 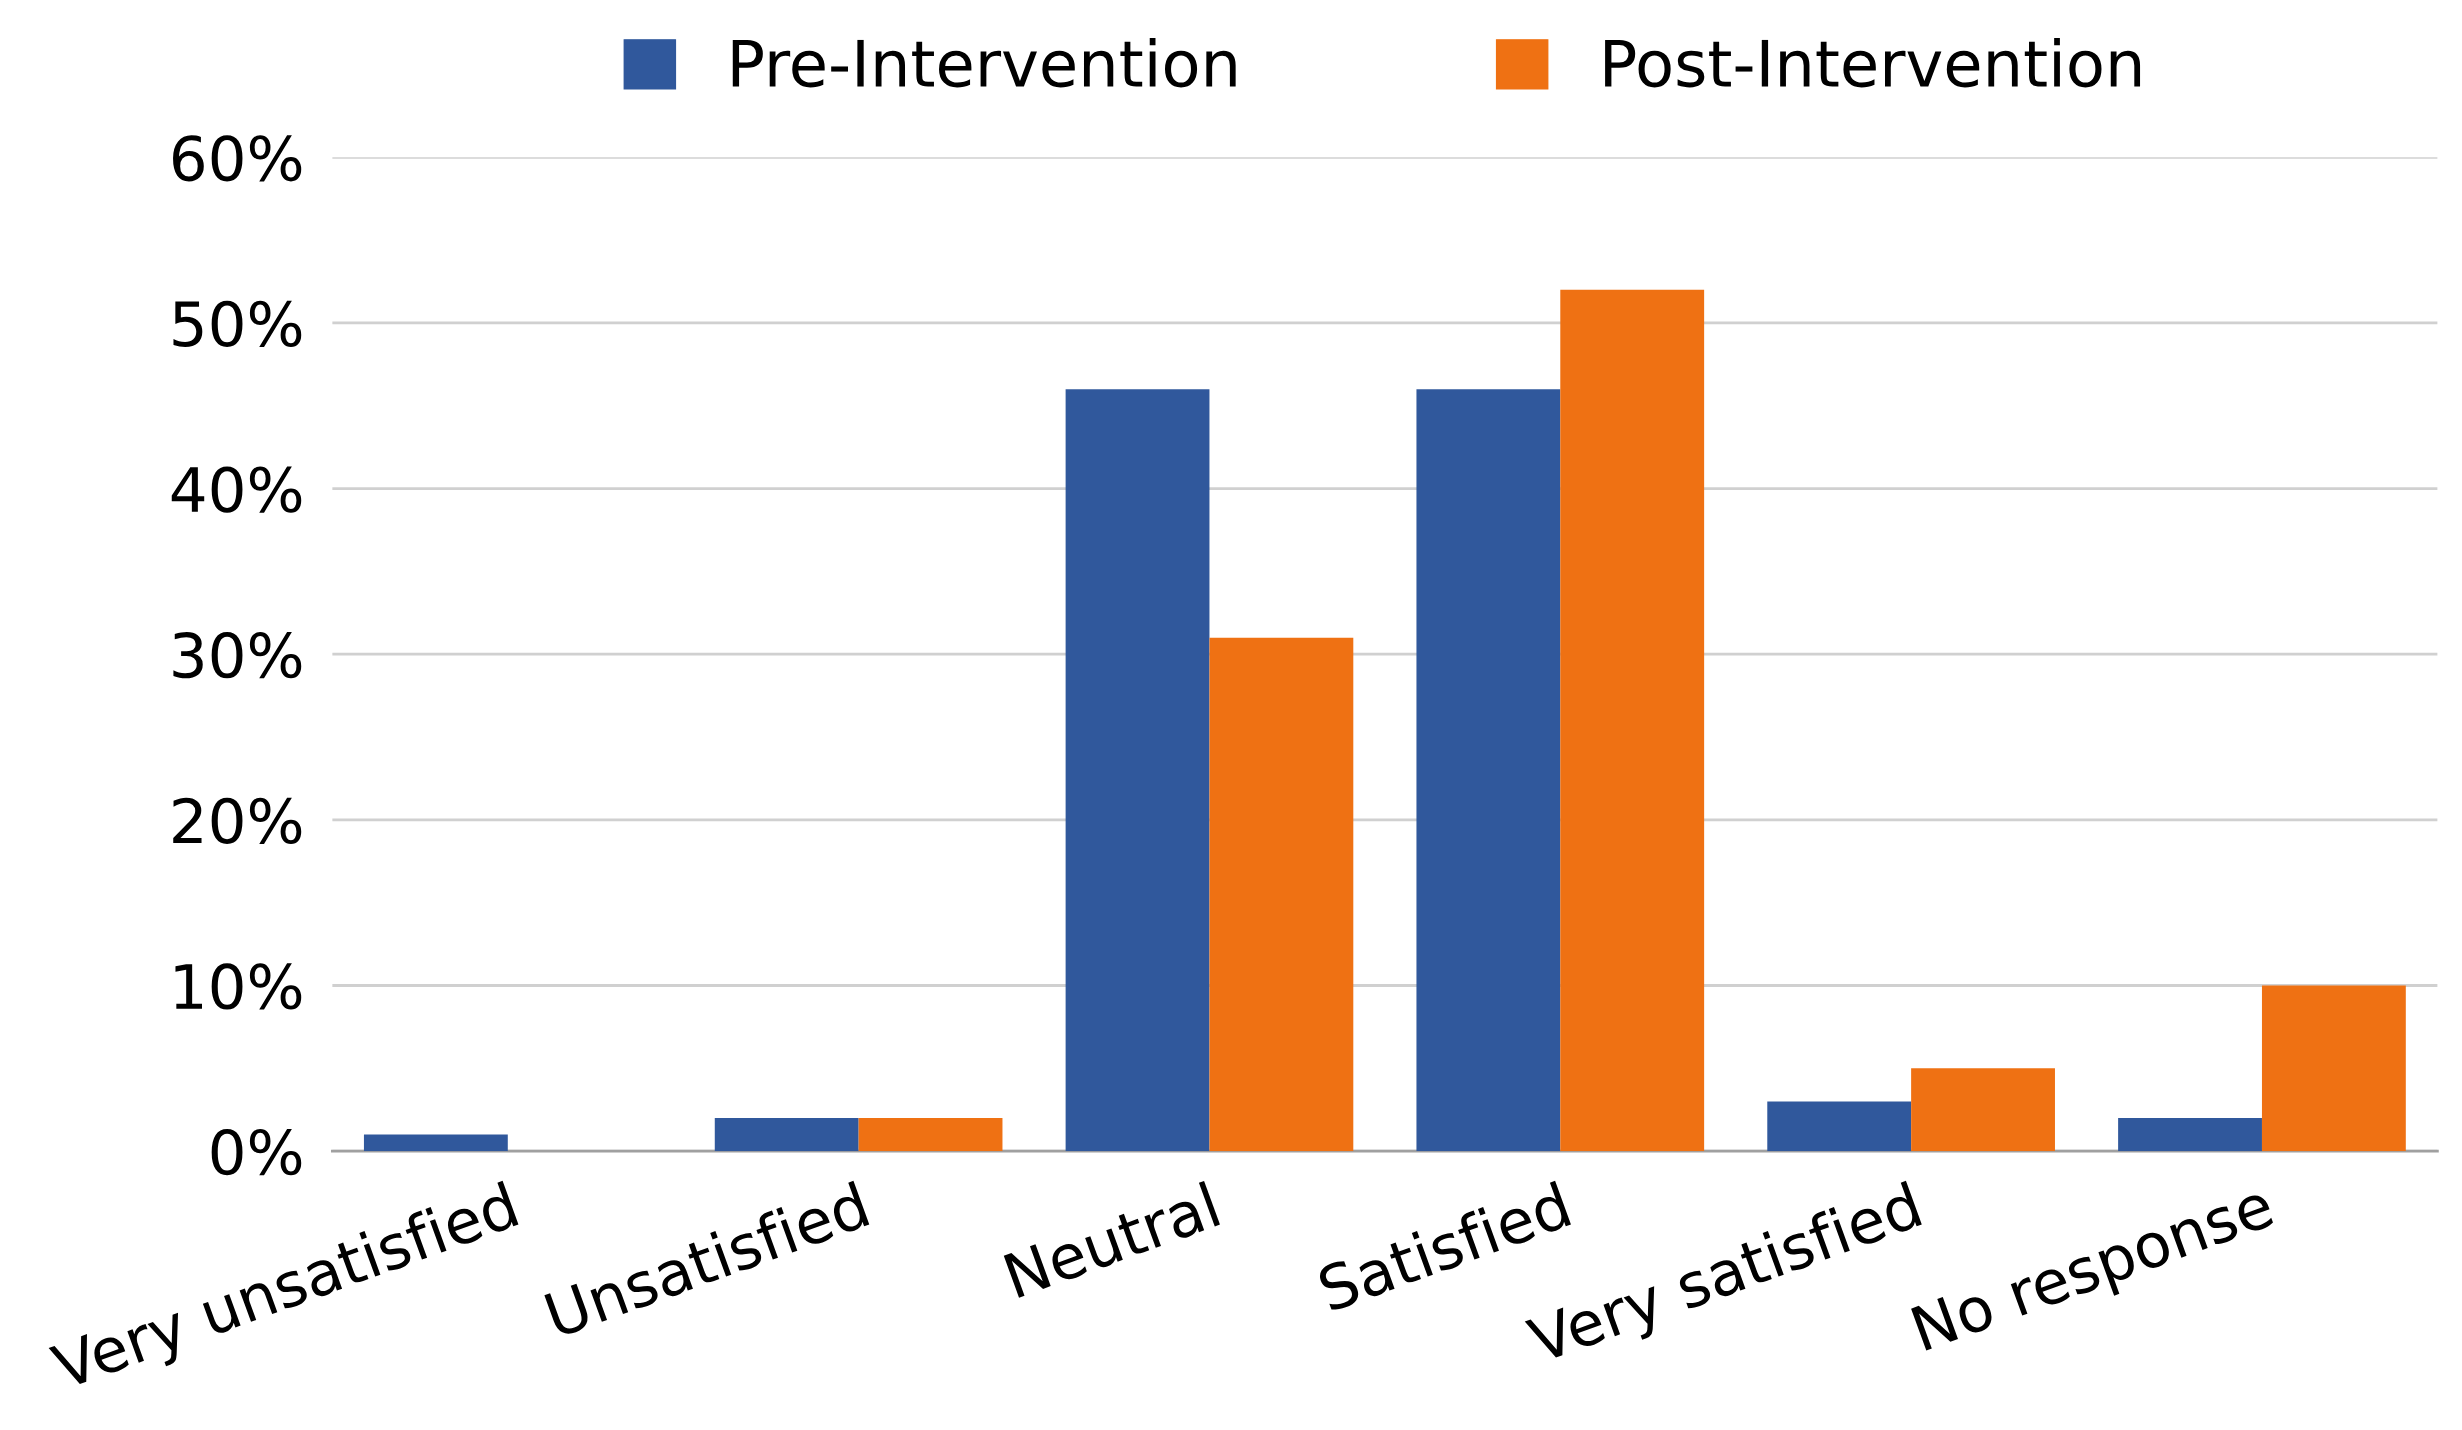 I want to click on y-tick-label: 50%, so click(x=237, y=324).